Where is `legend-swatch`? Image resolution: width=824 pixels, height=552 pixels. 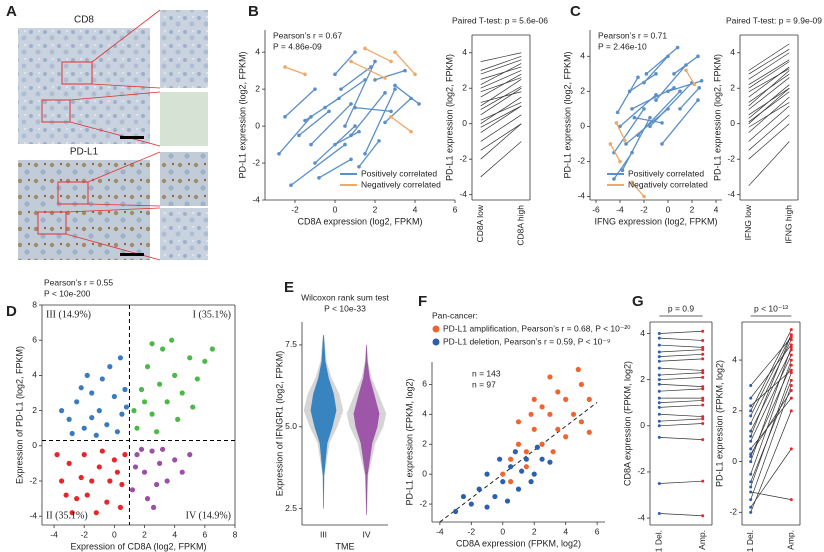 legend-swatch is located at coordinates (436, 342).